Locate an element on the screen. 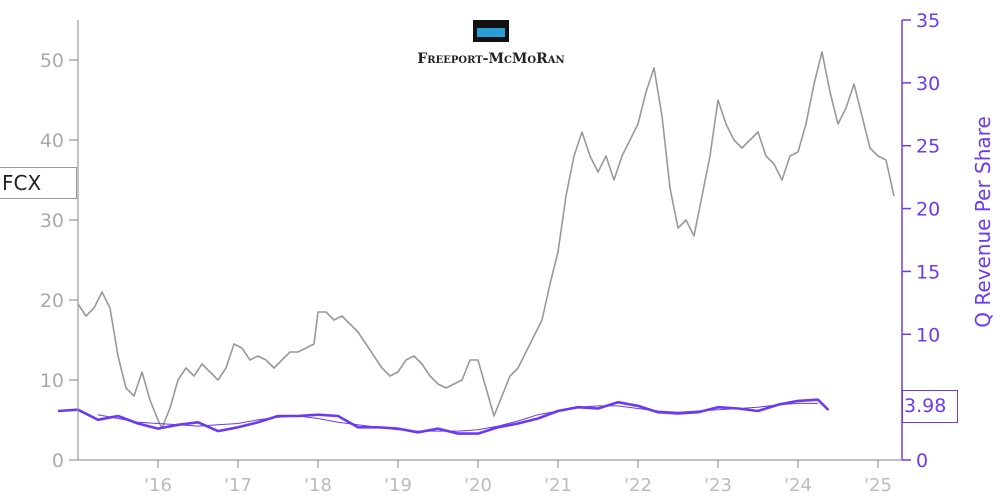 This screenshot has height=500, width=1000. x-tick-label: '21 is located at coordinates (558, 485).